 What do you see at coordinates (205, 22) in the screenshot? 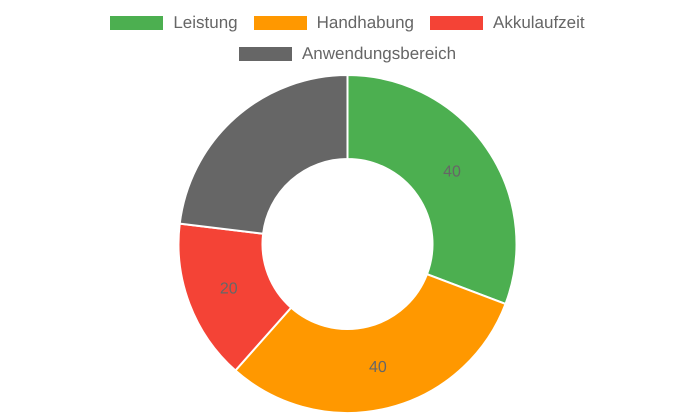
I see `legend-label: Leistung` at bounding box center [205, 22].